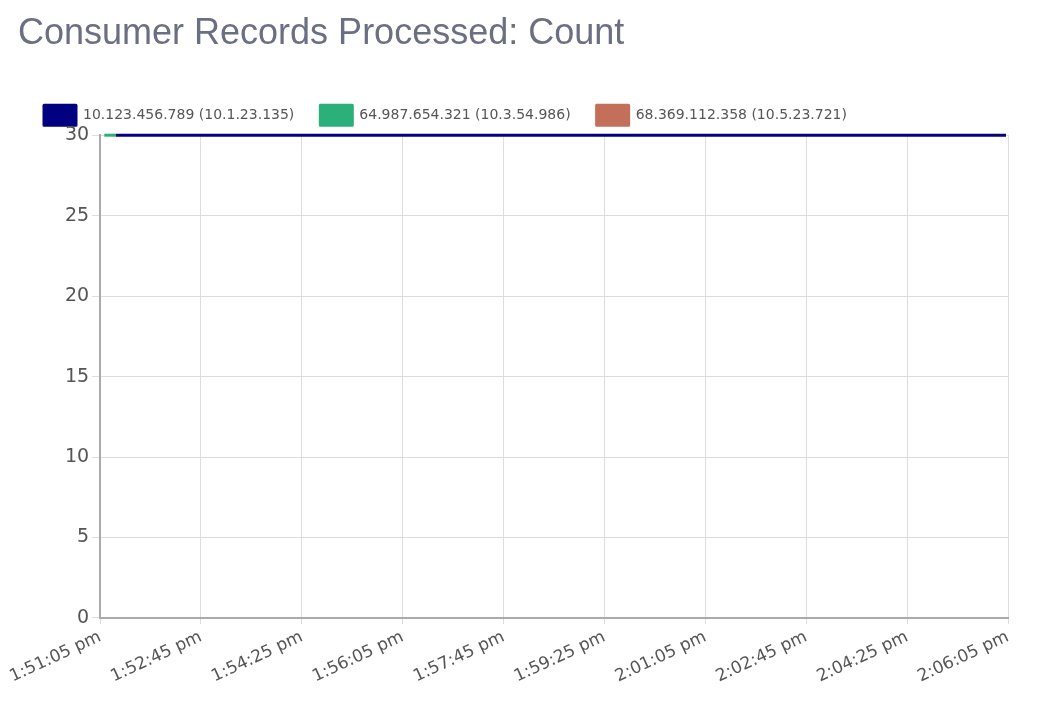  I want to click on legend-label: 64.987.654.321 (10.3.54.986), so click(465, 113).